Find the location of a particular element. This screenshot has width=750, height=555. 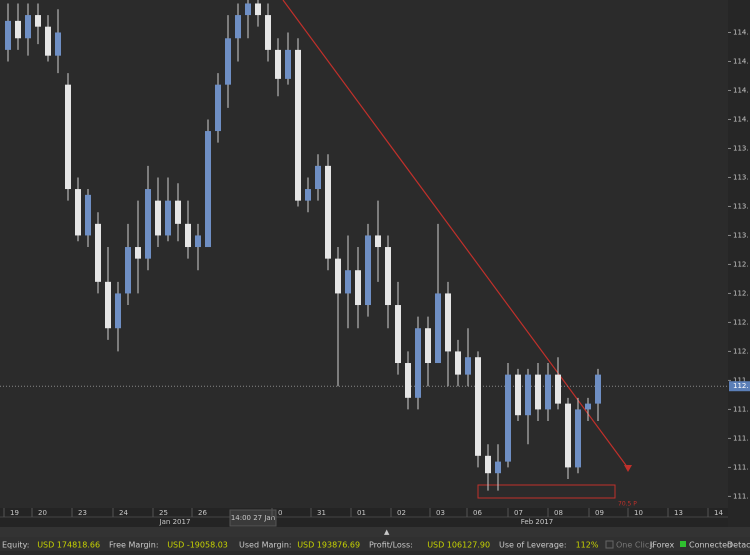

annotation: 70.5 P is located at coordinates (627, 504).